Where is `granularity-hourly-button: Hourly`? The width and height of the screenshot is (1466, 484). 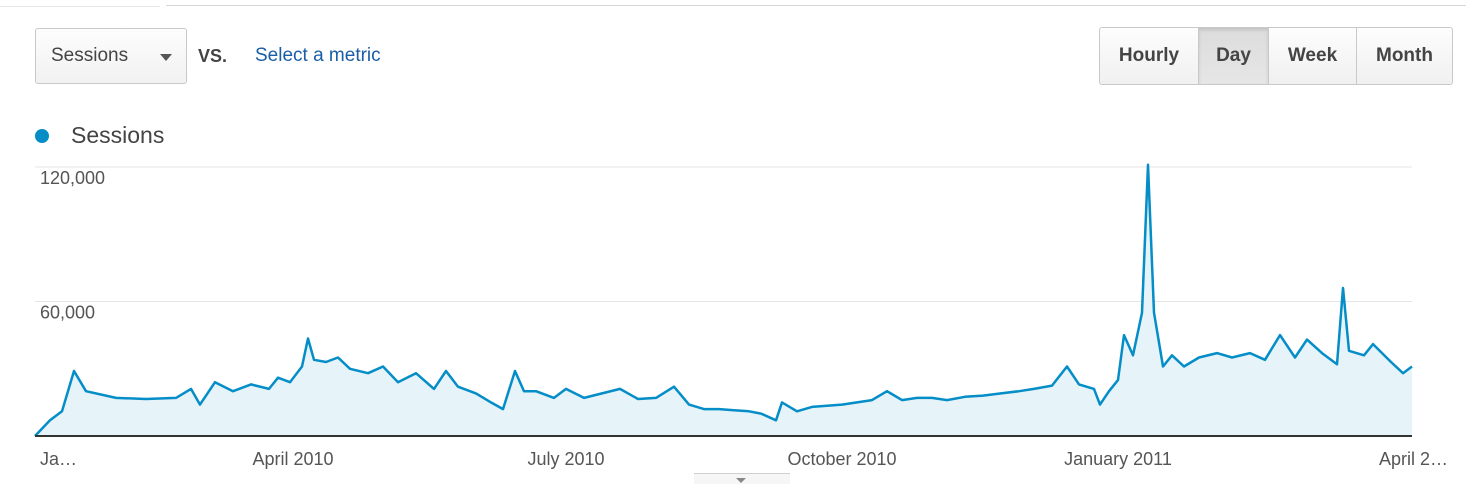 granularity-hourly-button: Hourly is located at coordinates (1149, 56).